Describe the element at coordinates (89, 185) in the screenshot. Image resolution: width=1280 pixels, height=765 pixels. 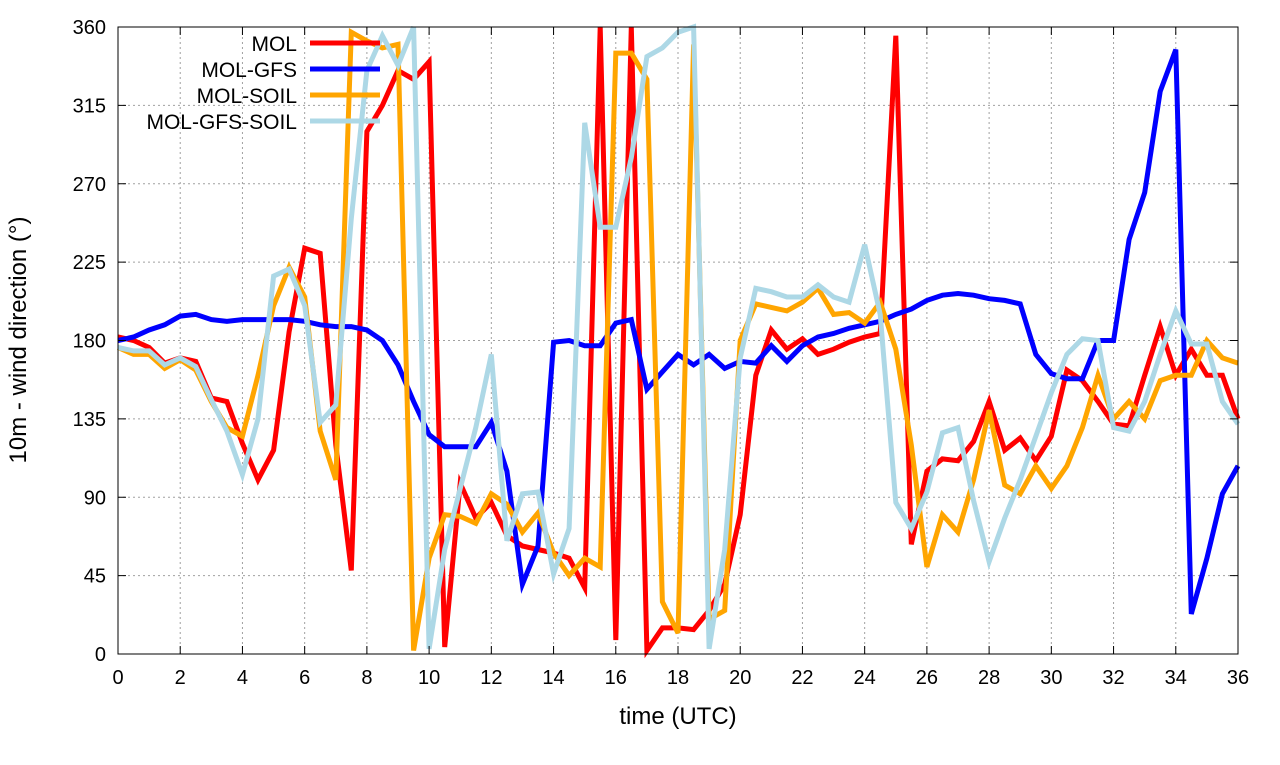
I see `y-tick-label: 270` at that location.